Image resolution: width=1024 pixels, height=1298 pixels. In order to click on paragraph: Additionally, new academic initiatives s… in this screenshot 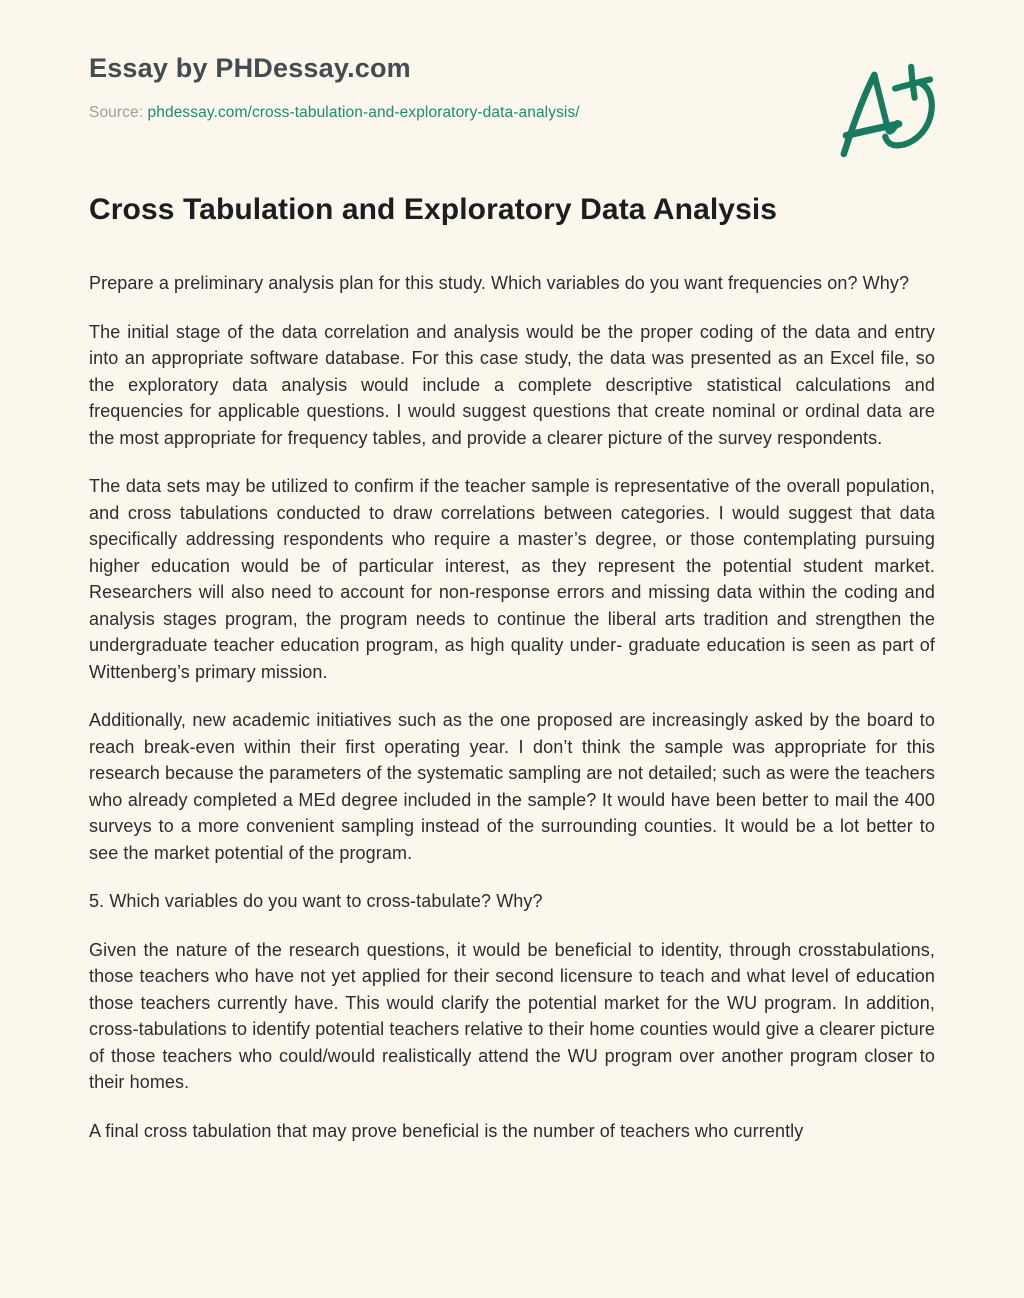, I will do `click(512, 786)`.